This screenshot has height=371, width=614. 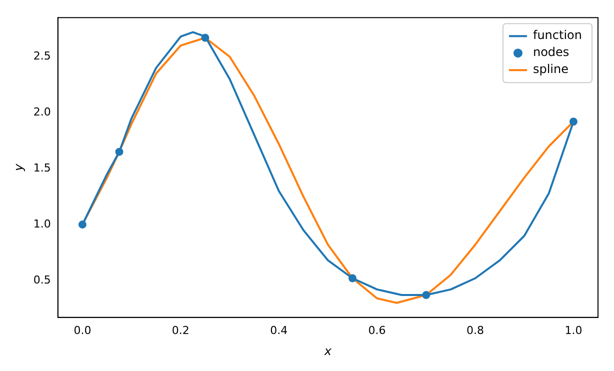 I want to click on x-tick-label: 0.8, so click(x=475, y=330).